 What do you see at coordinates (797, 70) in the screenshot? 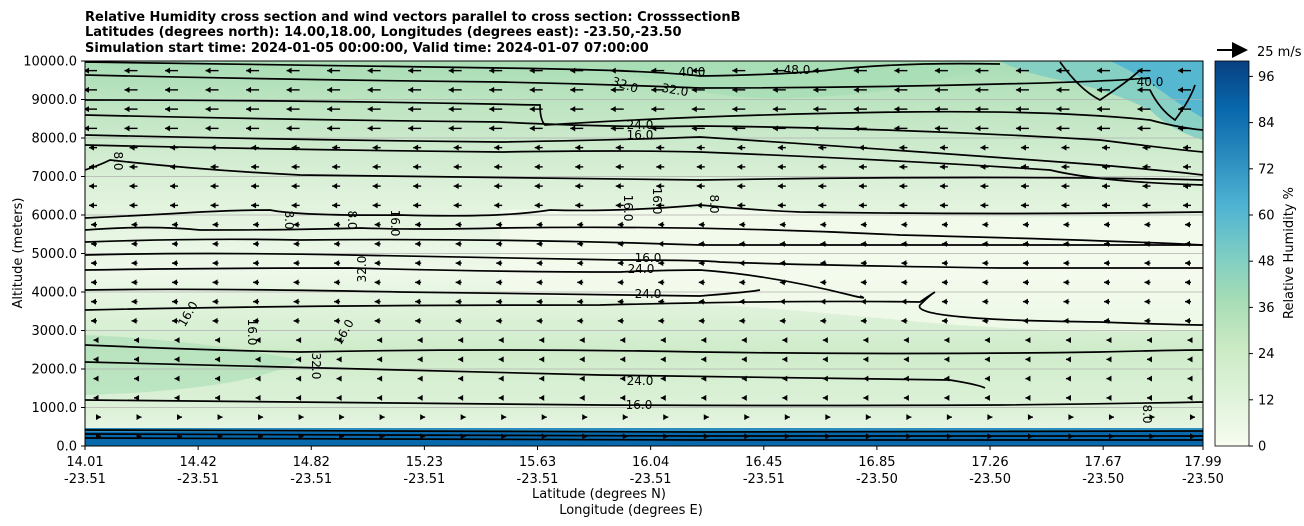
I see `contour-label: 48.0` at bounding box center [797, 70].